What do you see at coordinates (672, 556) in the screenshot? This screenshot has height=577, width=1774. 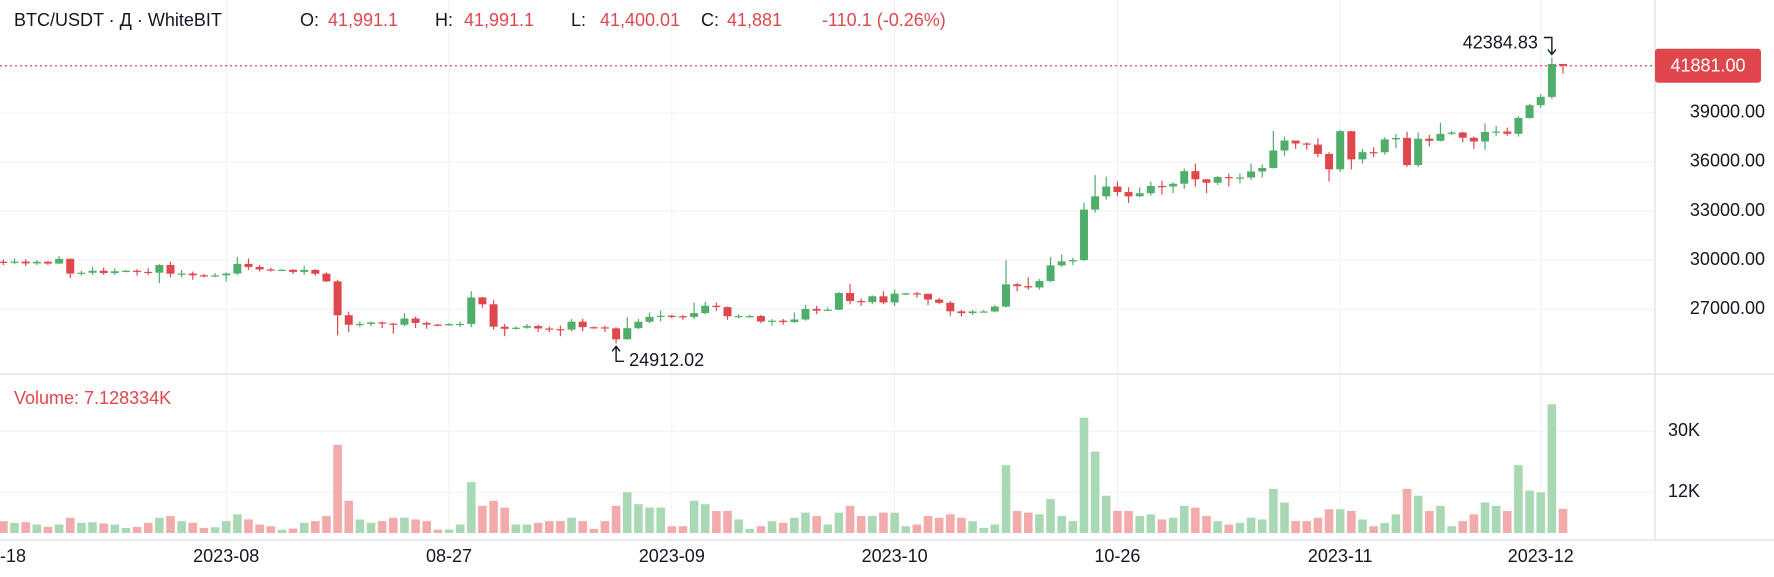 I see `x-tick-label: 2023-09` at bounding box center [672, 556].